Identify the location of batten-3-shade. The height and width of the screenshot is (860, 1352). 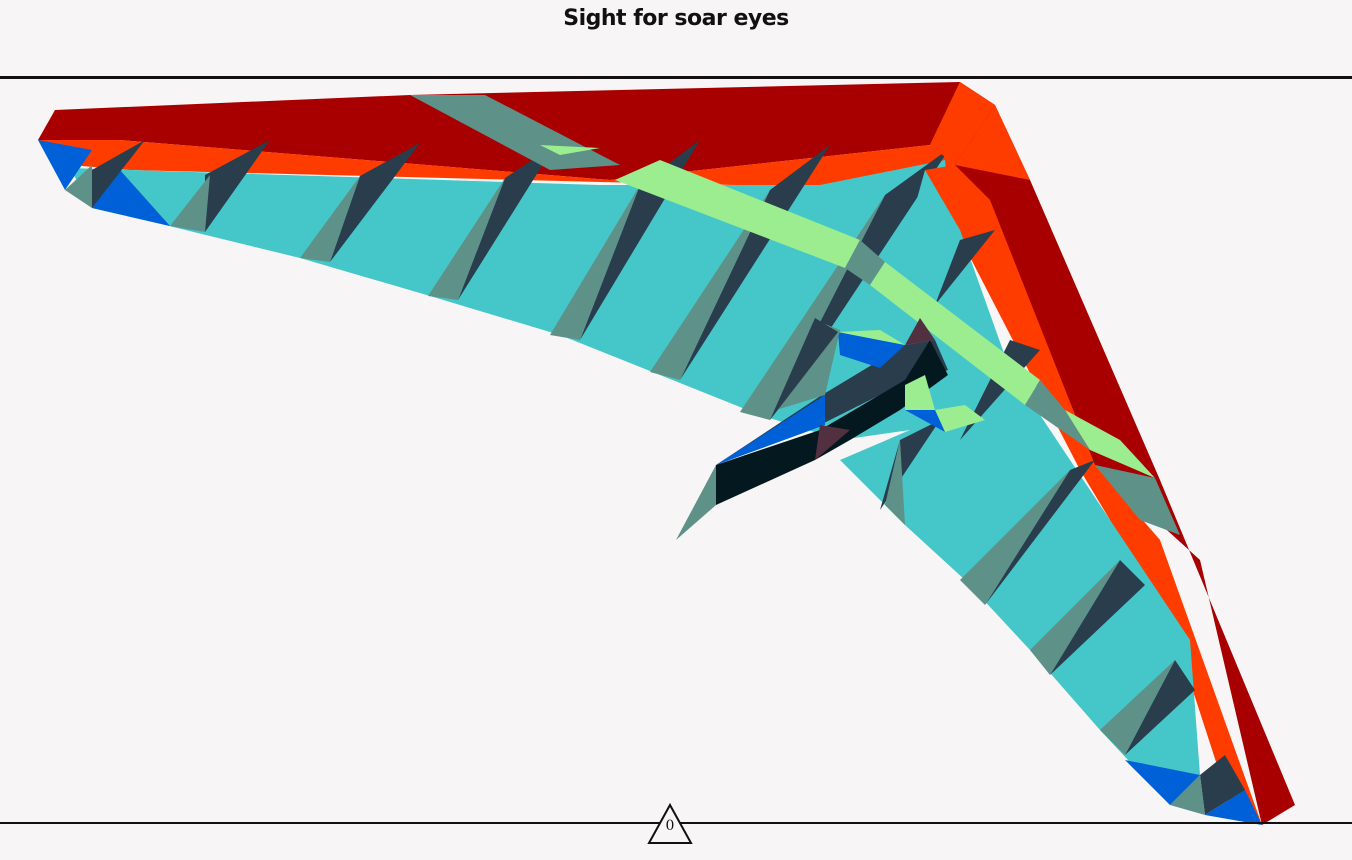
(330, 219).